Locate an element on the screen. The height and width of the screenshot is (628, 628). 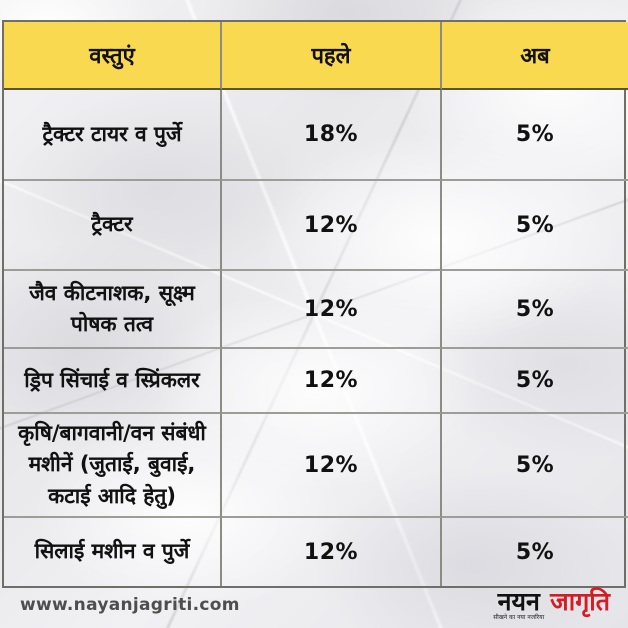
logo-tagline: सीखने का नया नजरिया is located at coordinates (519, 617).